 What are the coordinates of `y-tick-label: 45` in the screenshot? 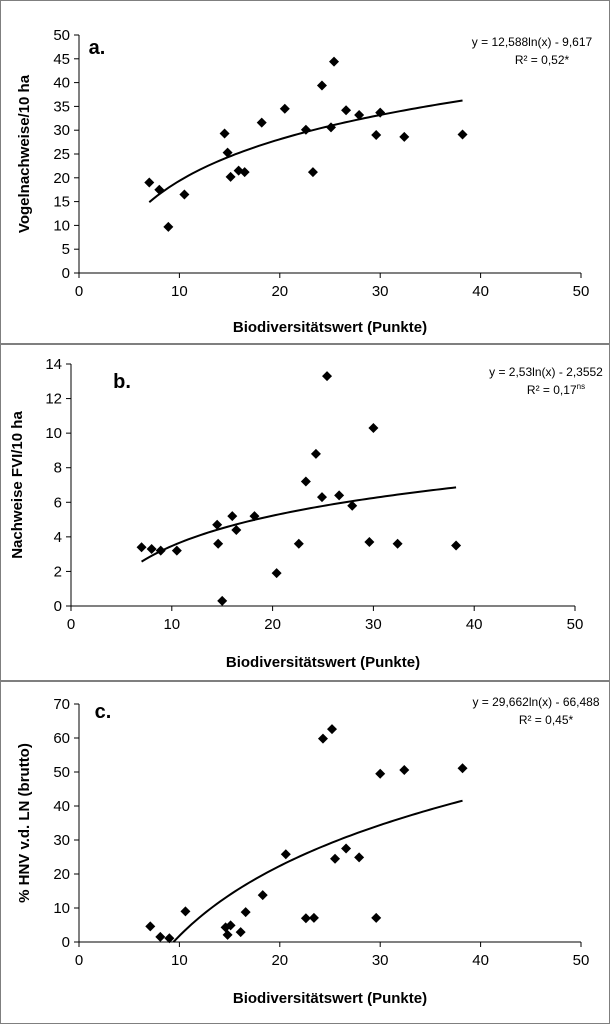 It's located at (61, 59).